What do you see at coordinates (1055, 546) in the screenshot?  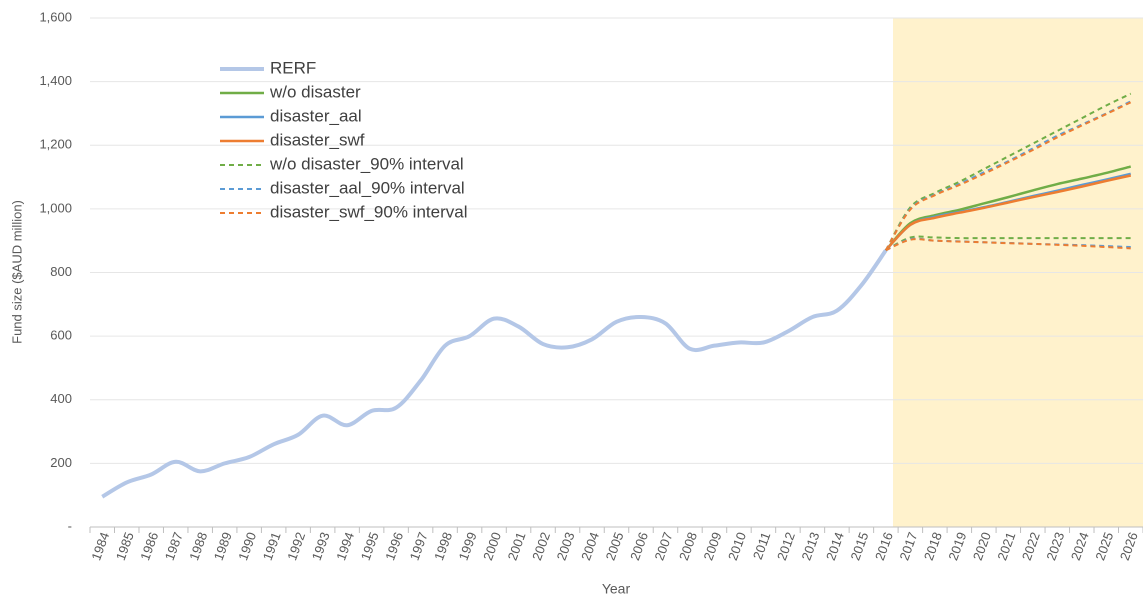 I see `x-tick-label: 2023` at bounding box center [1055, 546].